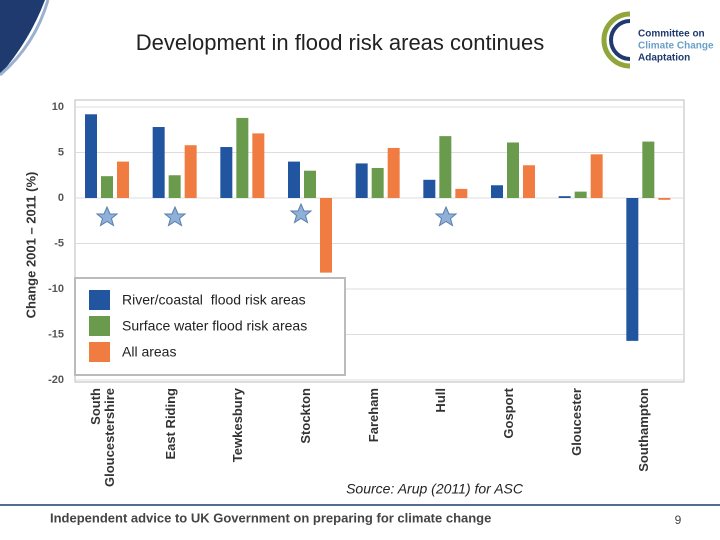 The image size is (720, 540). I want to click on x-tick-label: Tewkesbury, so click(238, 425).